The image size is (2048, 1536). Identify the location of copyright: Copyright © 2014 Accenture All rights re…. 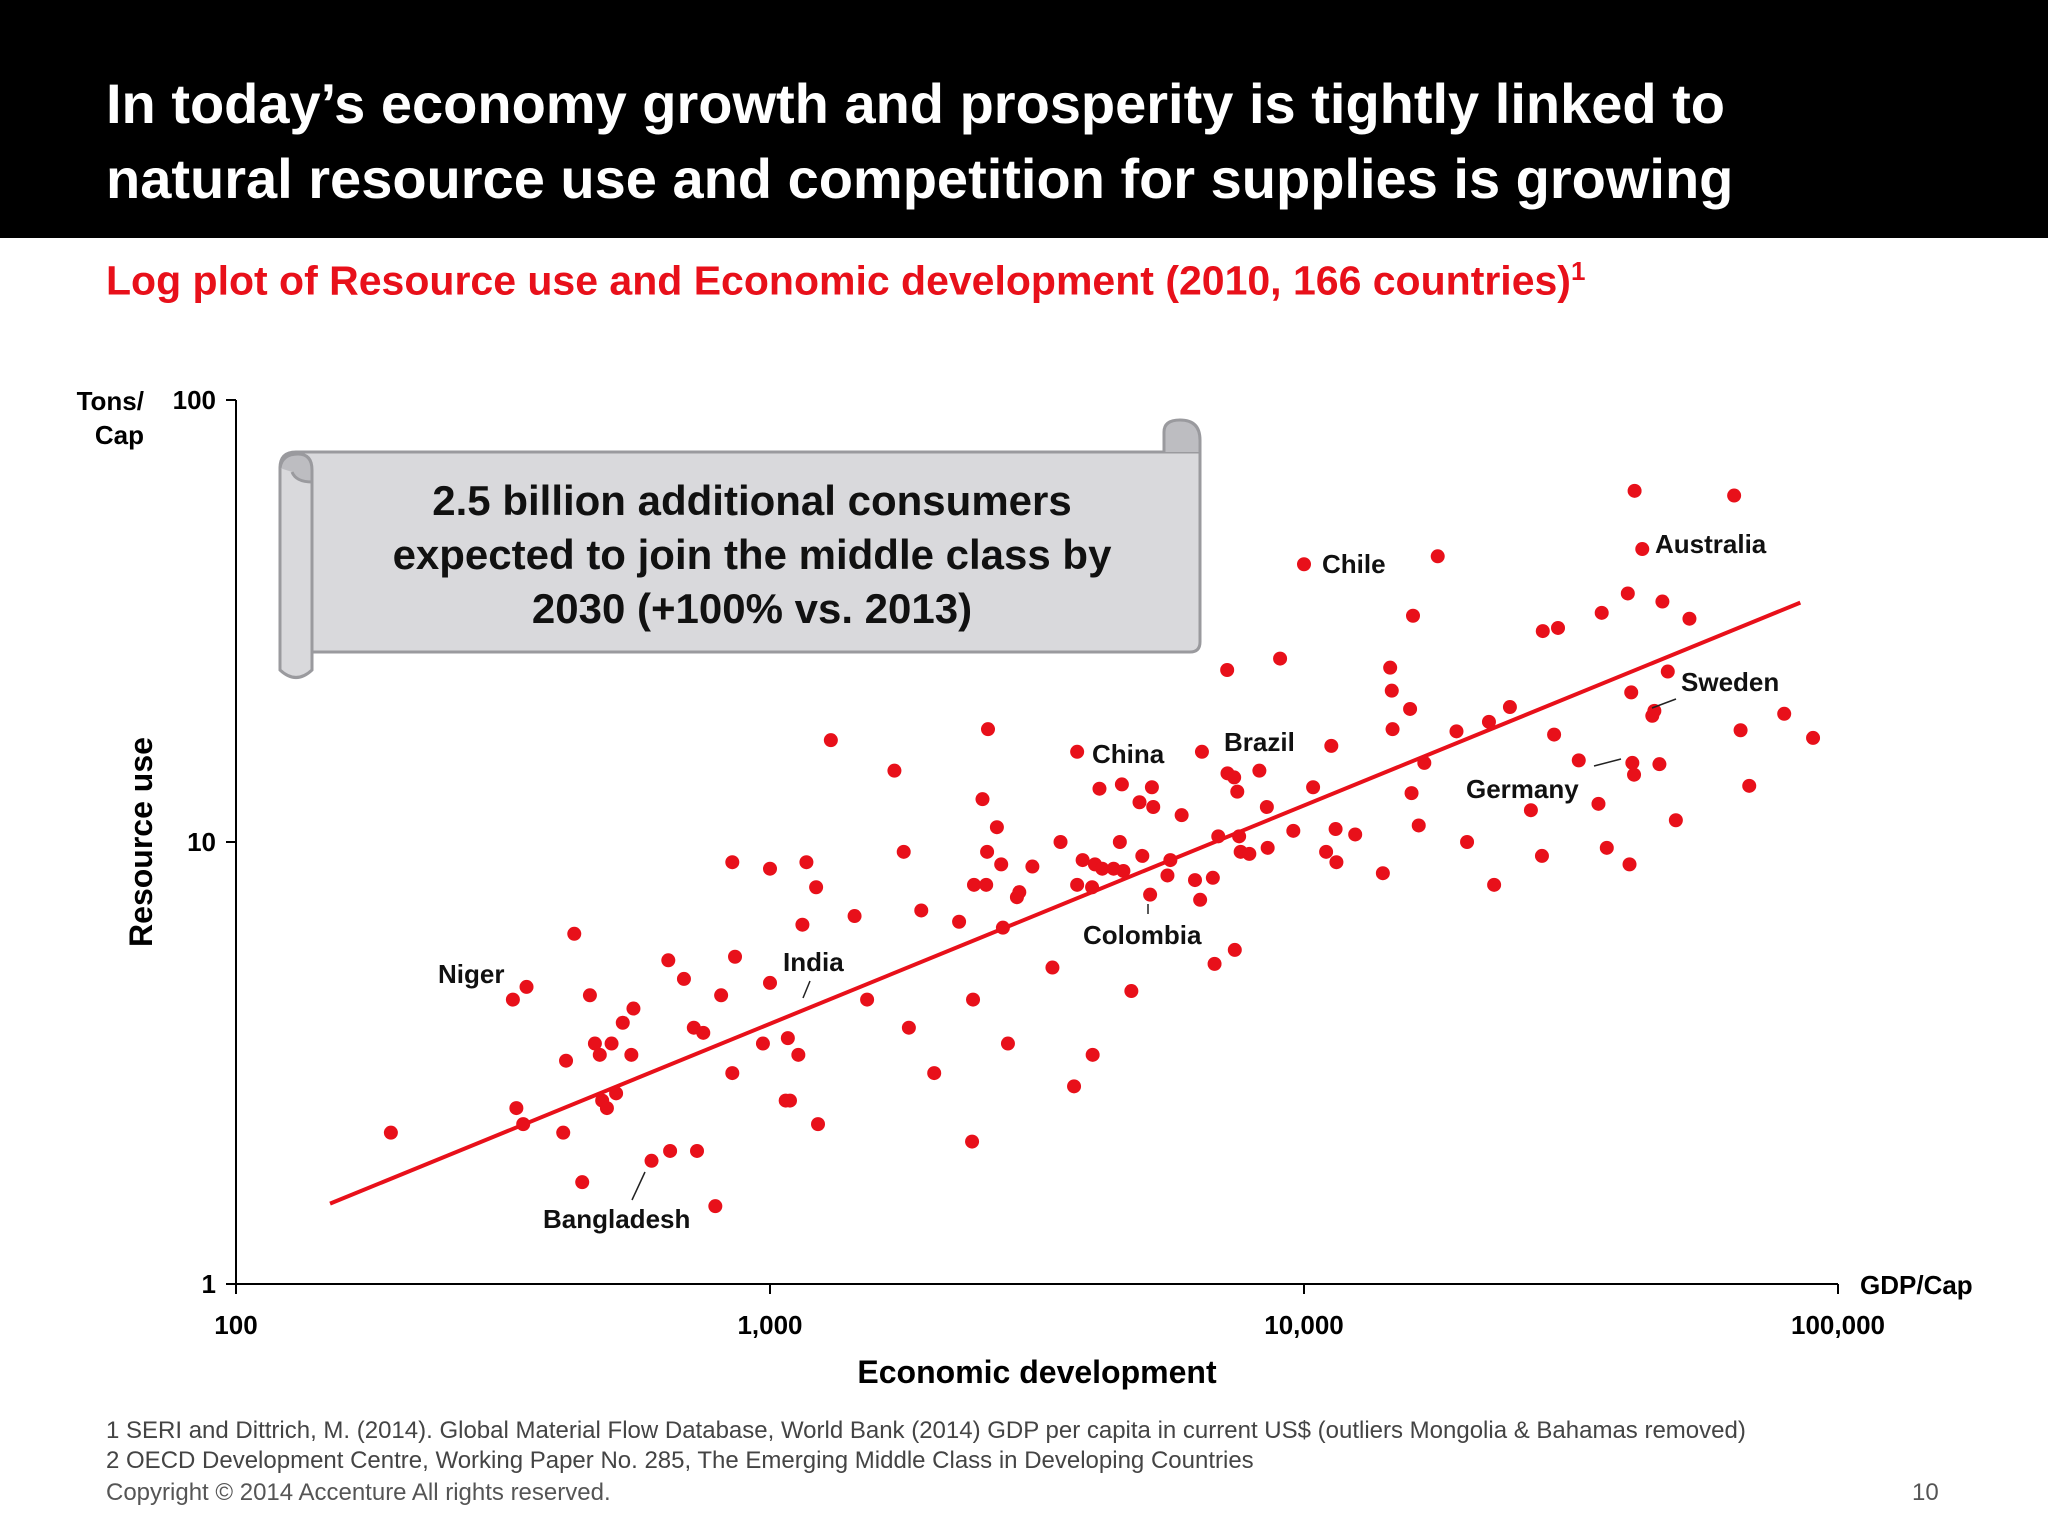
(358, 1492).